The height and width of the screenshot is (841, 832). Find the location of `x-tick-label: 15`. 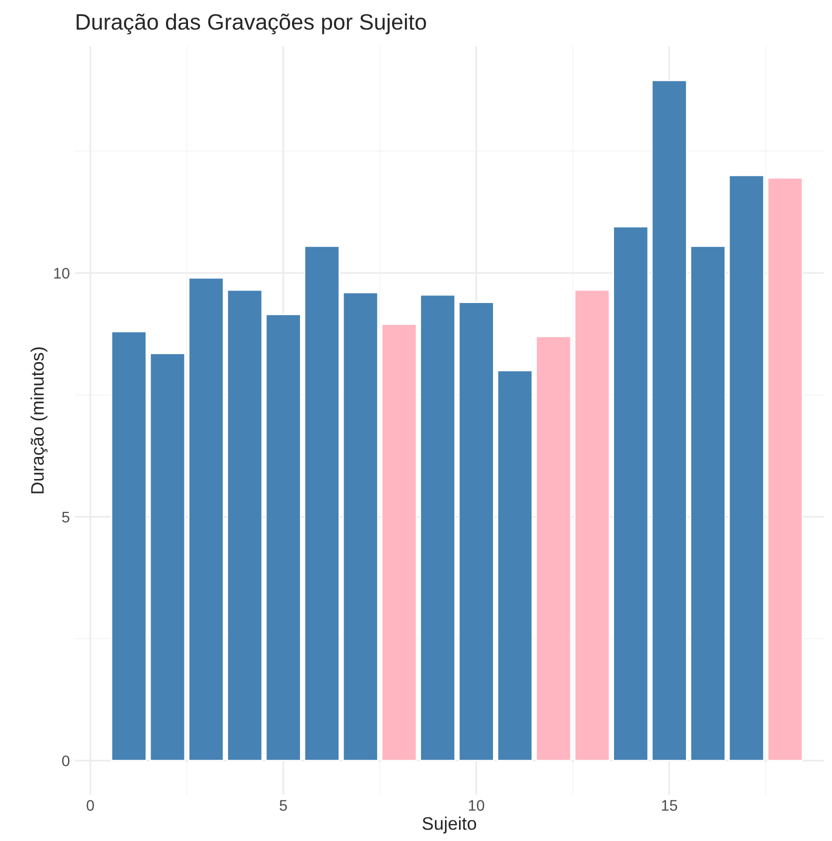

x-tick-label: 15 is located at coordinates (670, 805).